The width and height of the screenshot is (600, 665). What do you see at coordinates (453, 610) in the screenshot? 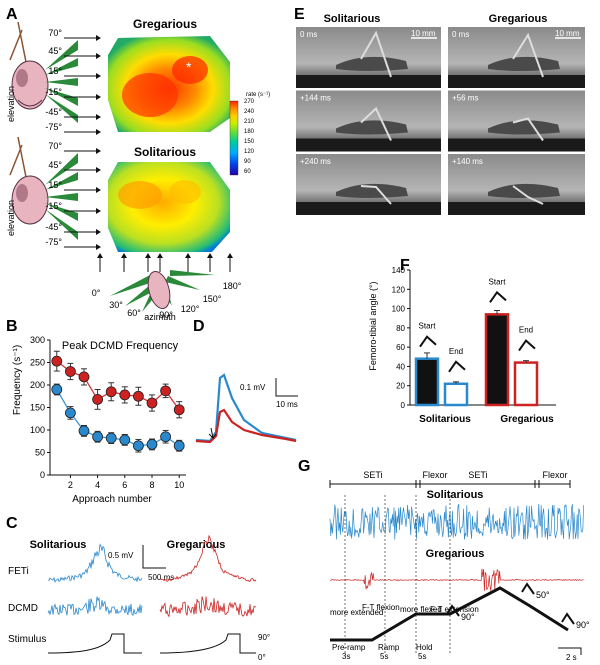
I see `g-leg-icon` at bounding box center [453, 610].